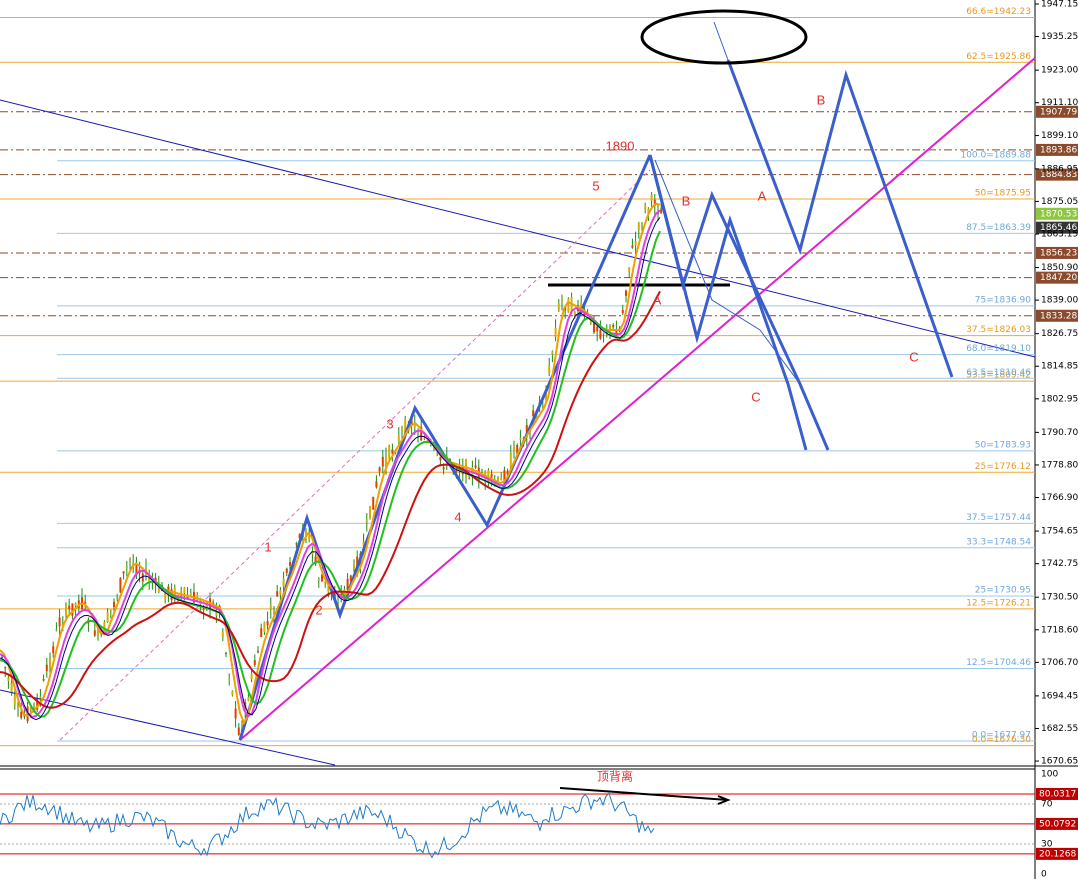 The height and width of the screenshot is (883, 1078). What do you see at coordinates (913, 356) in the screenshot?
I see `wave-label: C` at bounding box center [913, 356].